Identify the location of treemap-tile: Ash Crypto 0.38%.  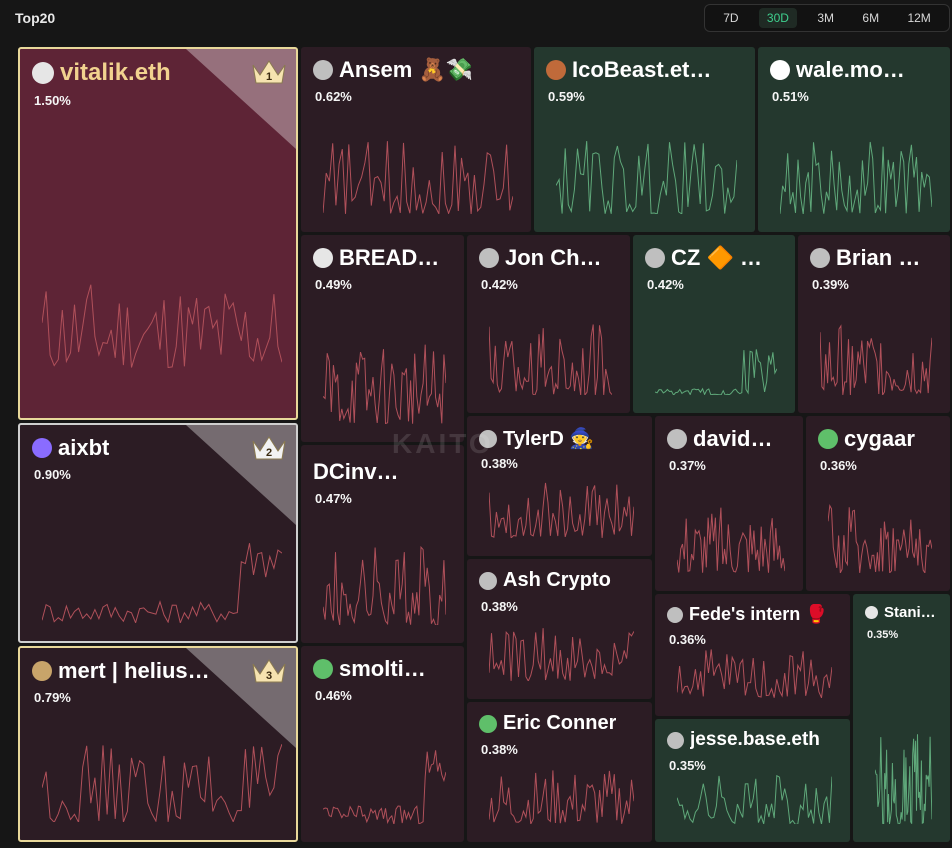
(559, 629).